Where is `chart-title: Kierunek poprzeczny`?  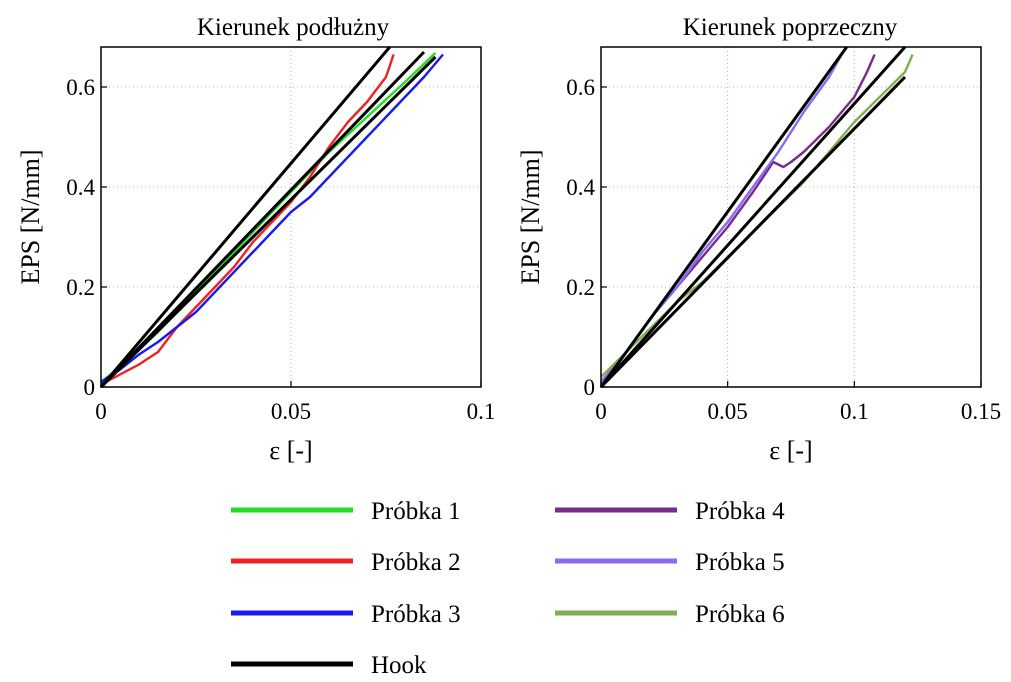
chart-title: Kierunek poprzeczny is located at coordinates (790, 27).